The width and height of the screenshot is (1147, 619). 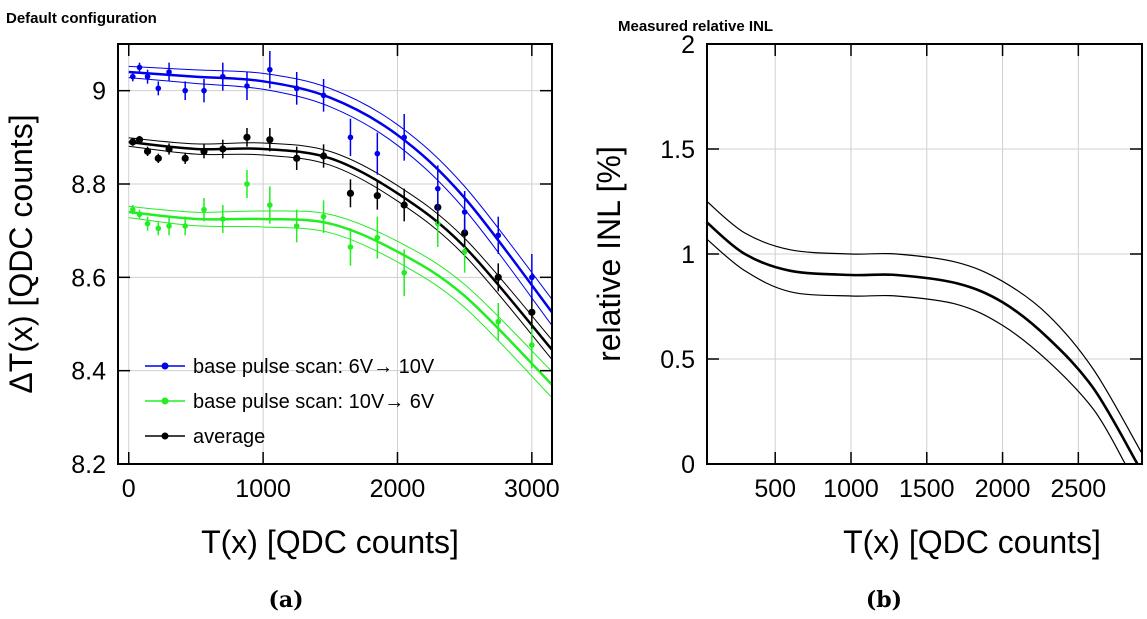 I want to click on legend-label-average: average, so click(x=229, y=437).